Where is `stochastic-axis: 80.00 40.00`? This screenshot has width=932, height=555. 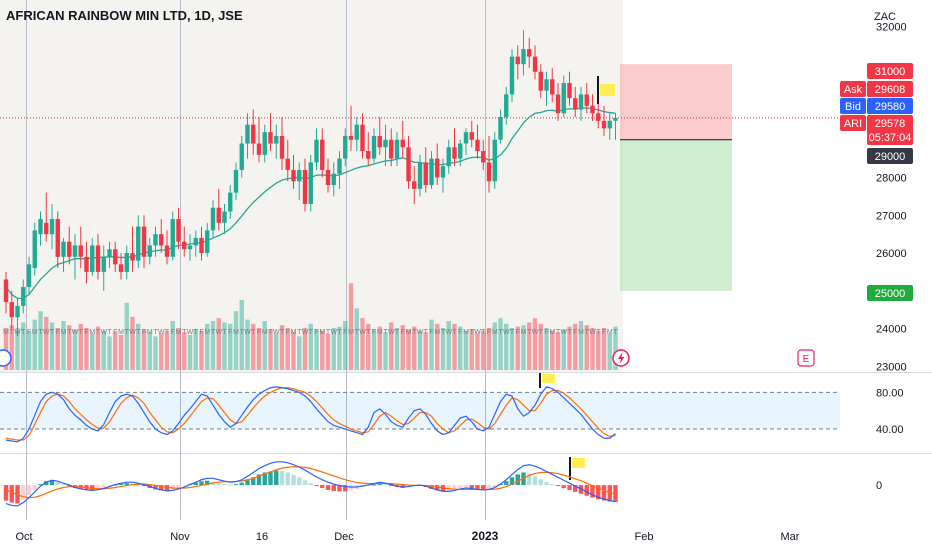 stochastic-axis: 80.00 40.00 is located at coordinates (890, 411).